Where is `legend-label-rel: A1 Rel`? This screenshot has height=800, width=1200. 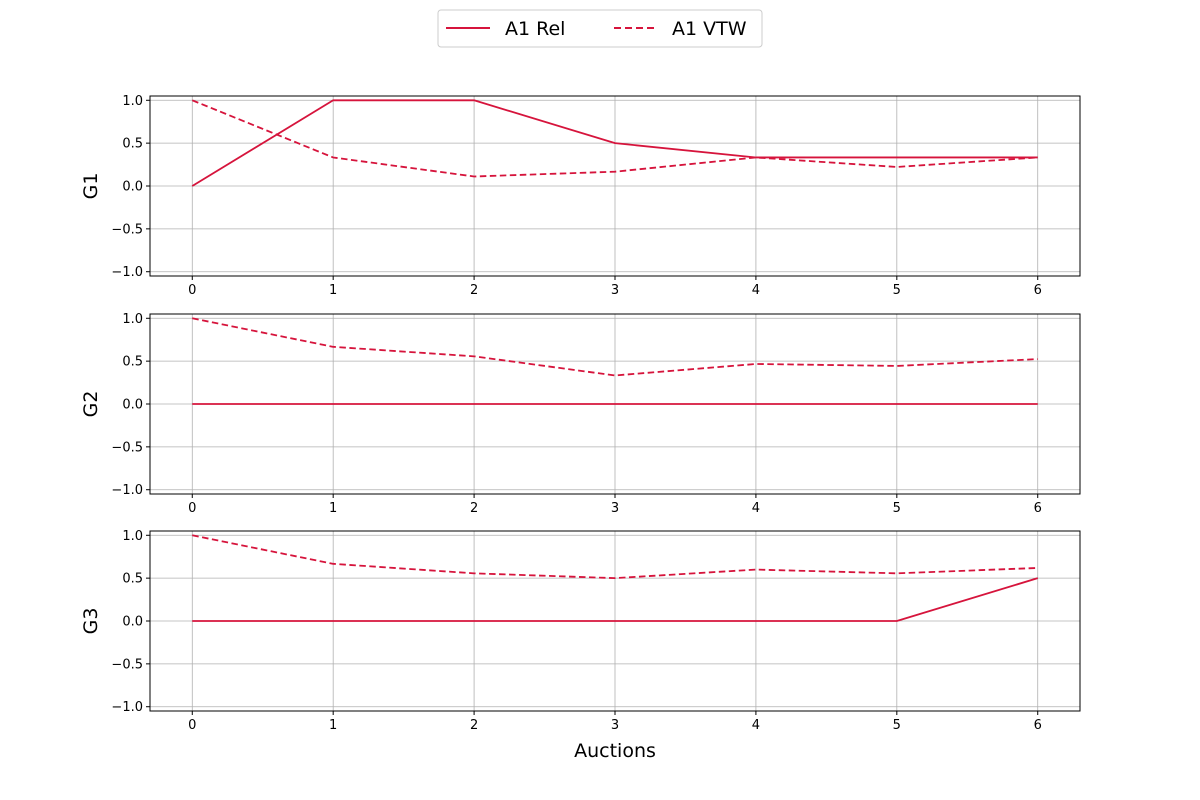 legend-label-rel: A1 Rel is located at coordinates (535, 29).